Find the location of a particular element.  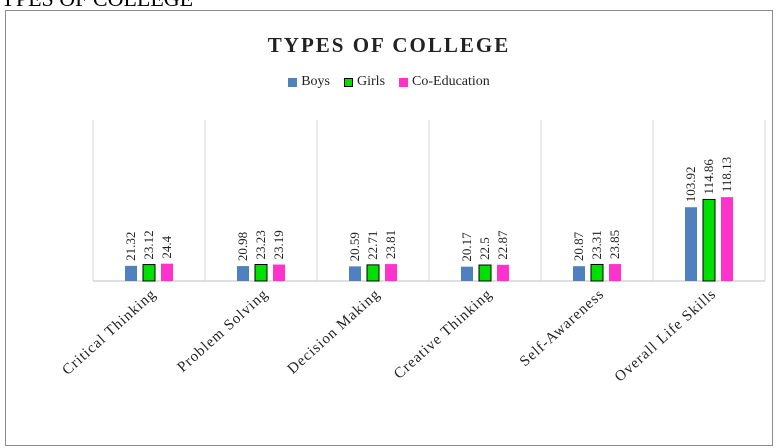

legend-item-boys: Boys is located at coordinates (309, 82).